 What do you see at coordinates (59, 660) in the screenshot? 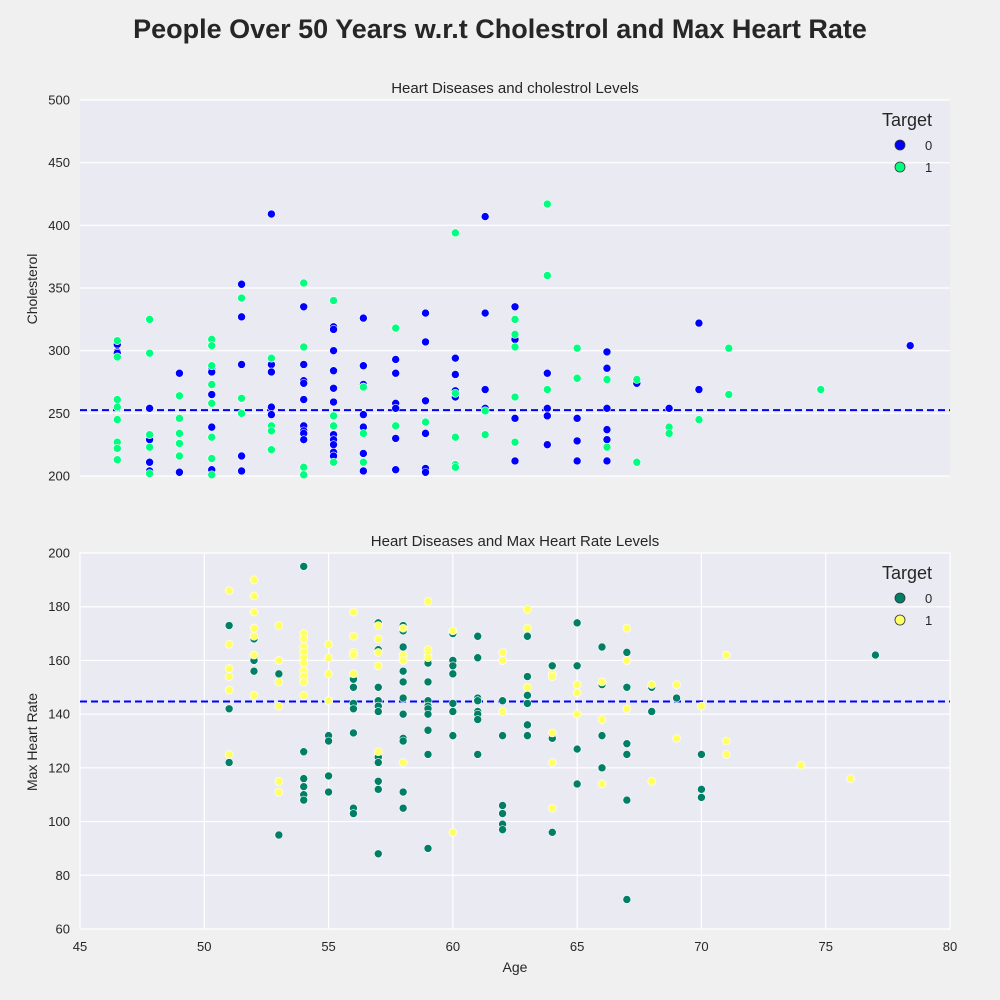
I see `heart-rate-y-tick-label: 160` at bounding box center [59, 660].